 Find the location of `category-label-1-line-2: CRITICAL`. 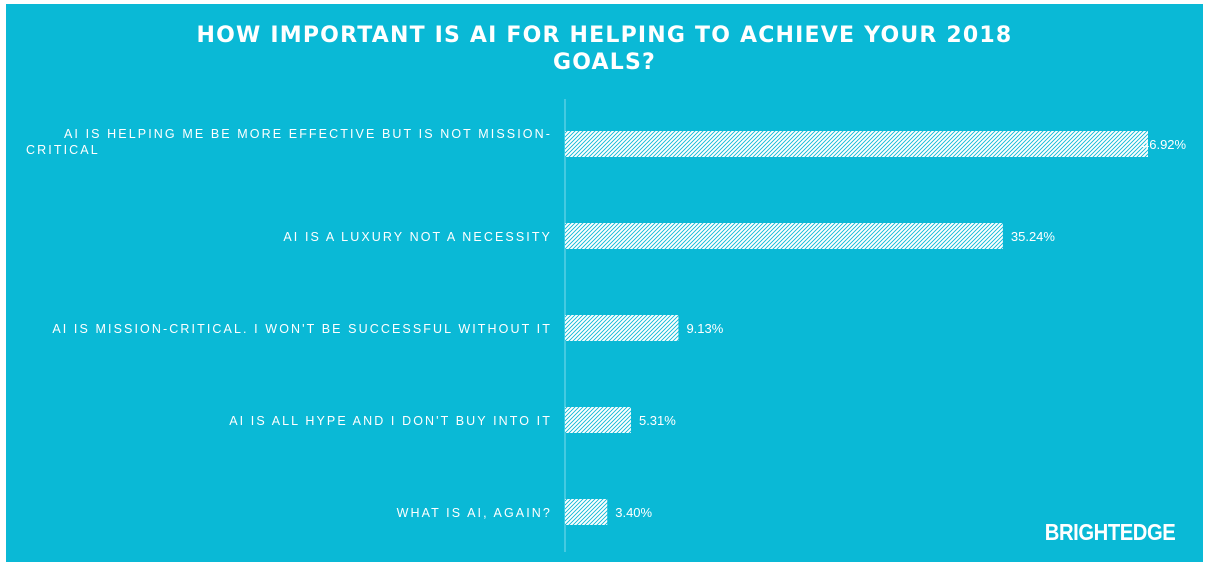

category-label-1-line-2: CRITICAL is located at coordinates (63, 150).